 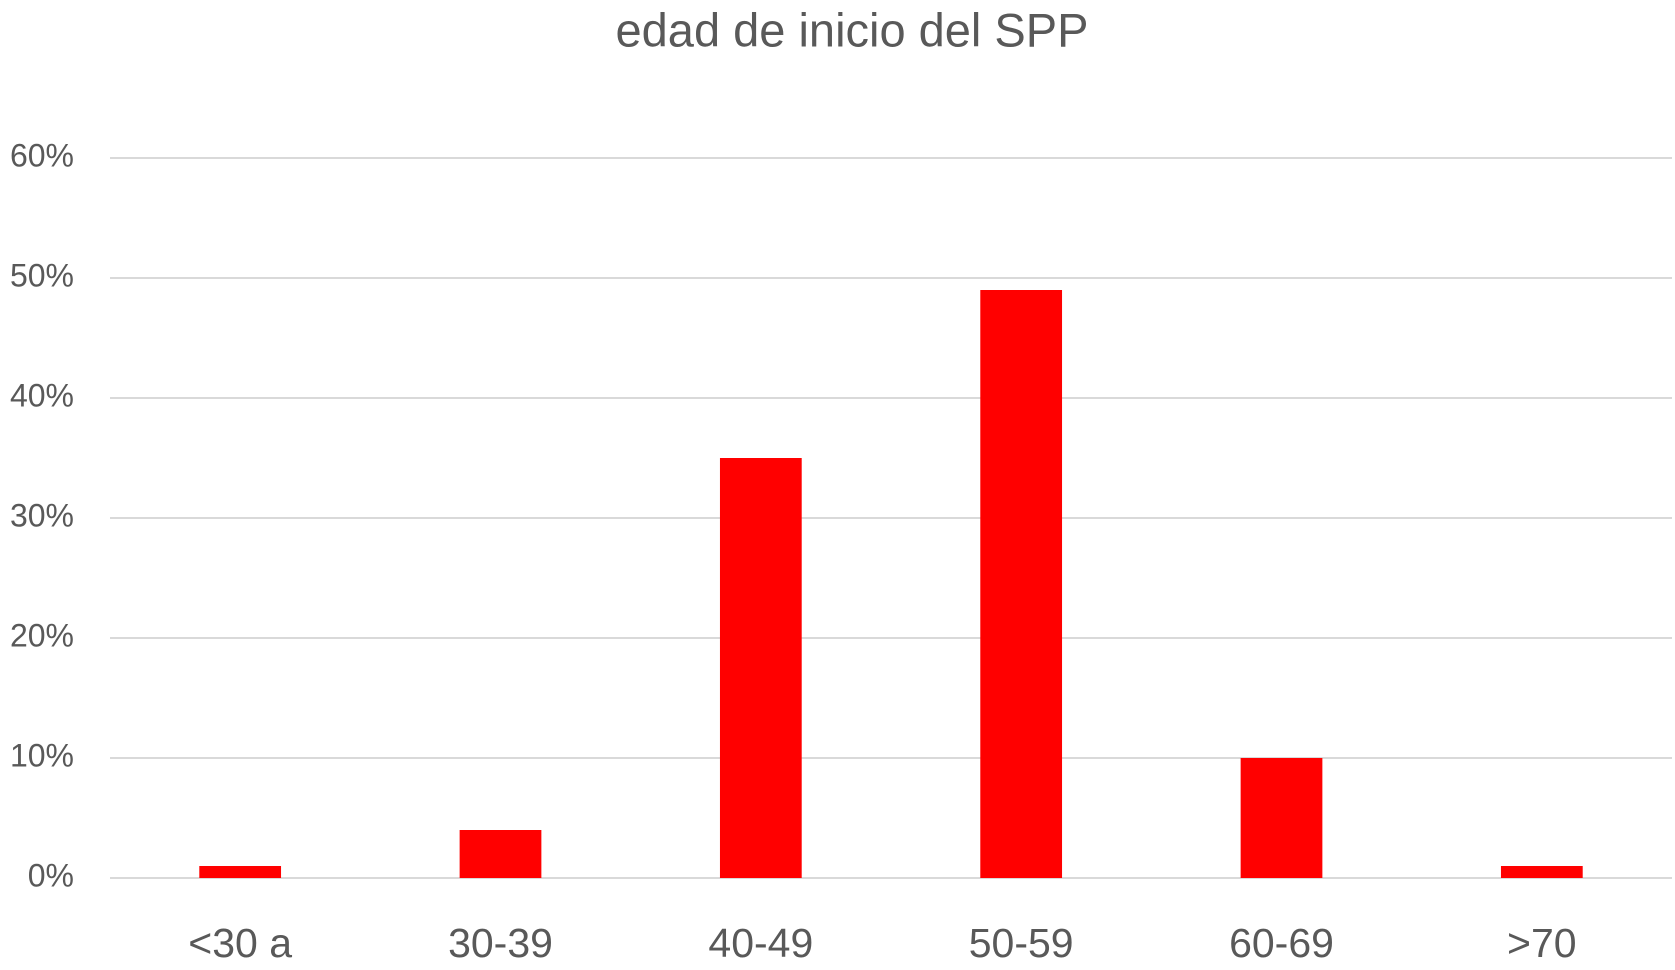 I want to click on y-tick-label: 60%, so click(x=42, y=155).